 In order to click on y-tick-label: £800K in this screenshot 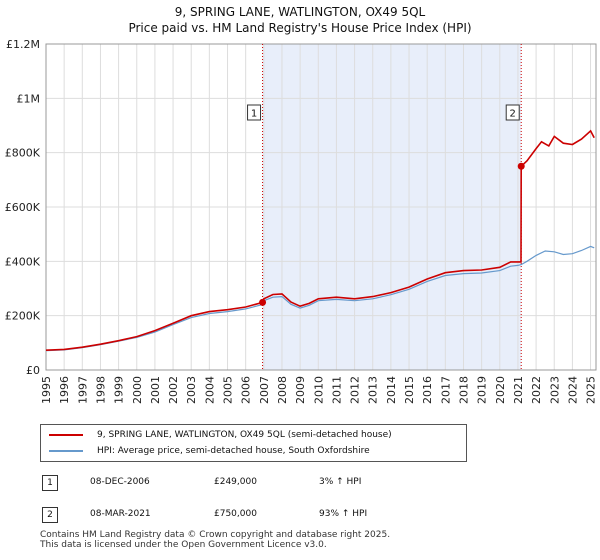, I will do `click(23, 153)`.